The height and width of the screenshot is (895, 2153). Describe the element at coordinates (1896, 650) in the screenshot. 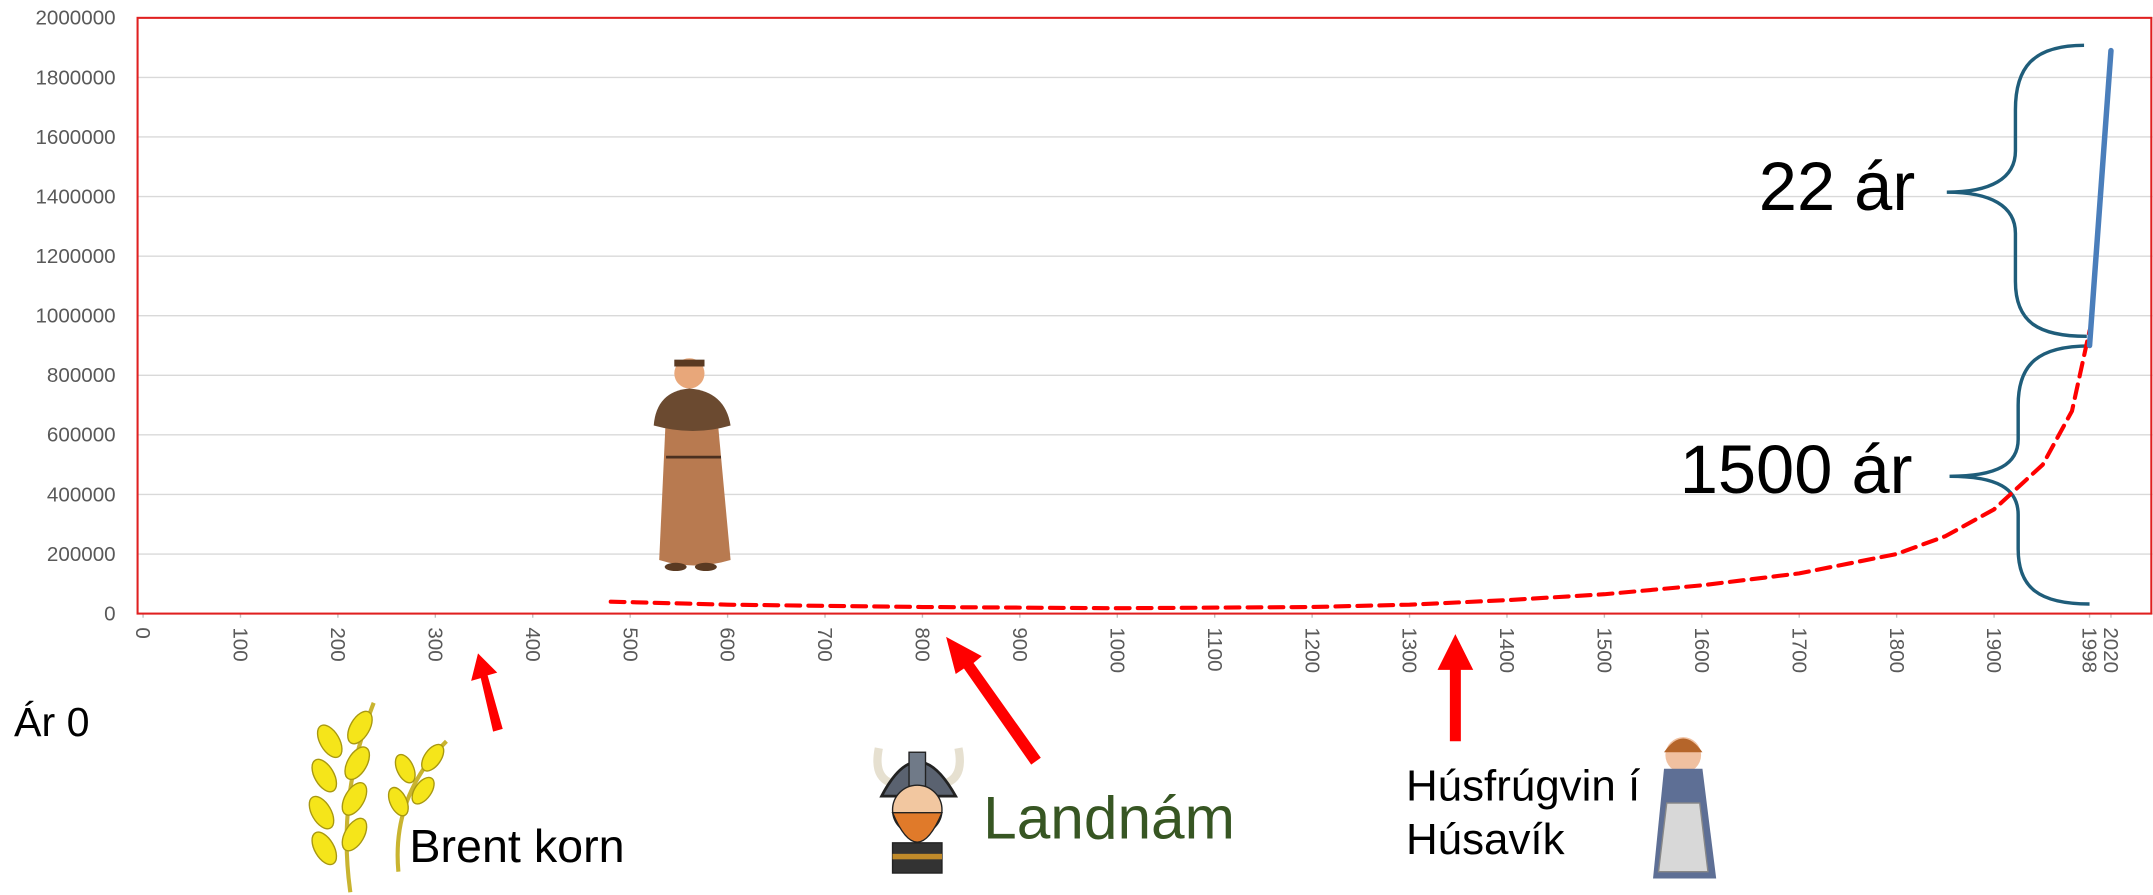

I see `x-tick-label: 1800` at that location.